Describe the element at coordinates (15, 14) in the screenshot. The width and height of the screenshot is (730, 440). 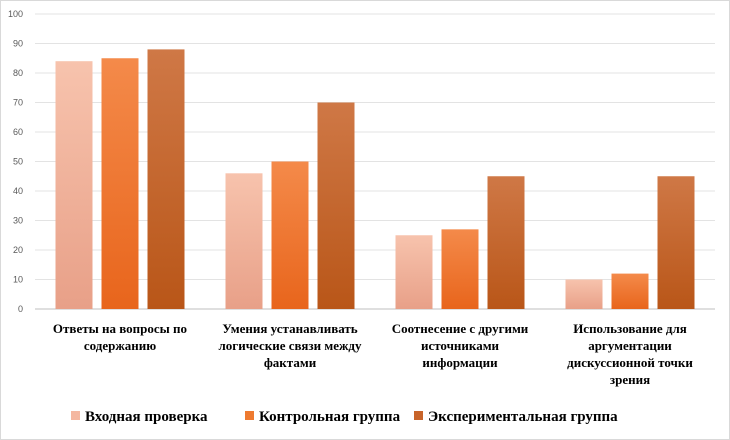
I see `y-tick-label: 100` at that location.